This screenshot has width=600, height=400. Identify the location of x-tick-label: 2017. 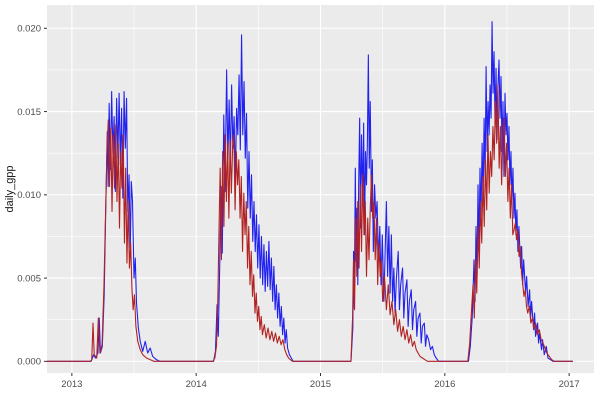
(569, 384).